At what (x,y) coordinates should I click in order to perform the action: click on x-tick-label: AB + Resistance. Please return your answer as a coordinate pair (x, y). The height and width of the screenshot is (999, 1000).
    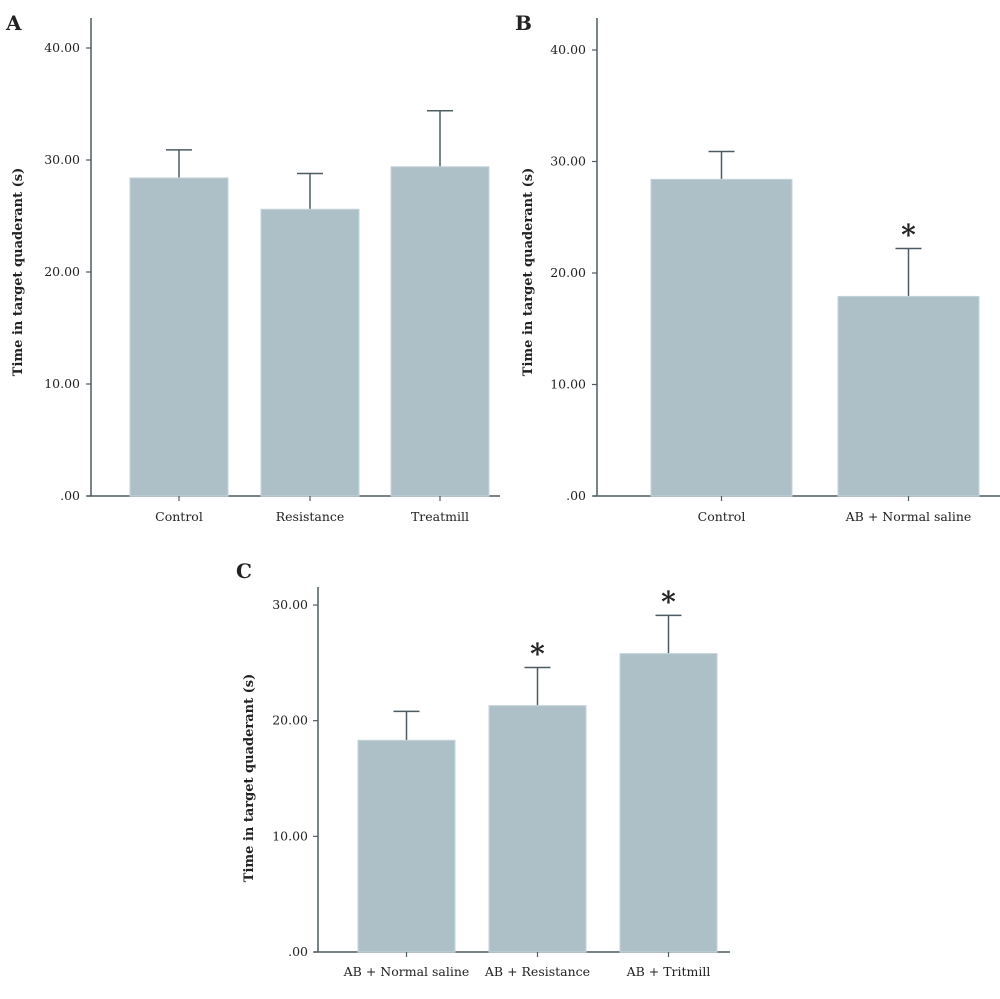
    Looking at the image, I should click on (537, 971).